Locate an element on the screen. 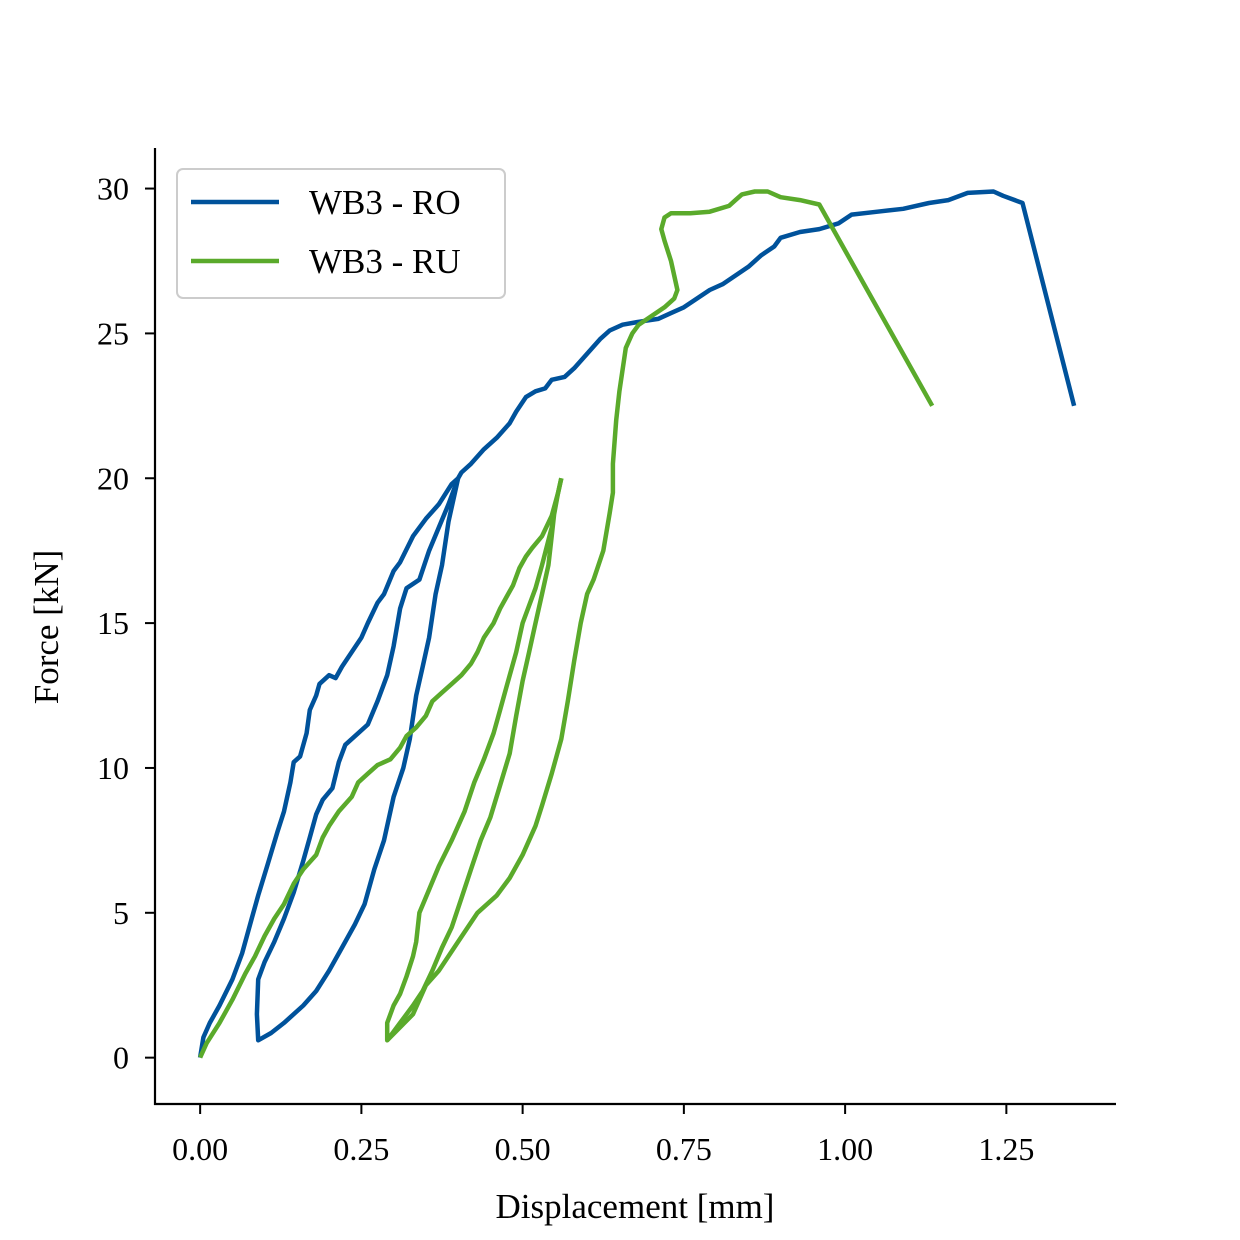 The width and height of the screenshot is (1240, 1240). x-ticks: 0.00 0.25 0.50 0.75 1.00 1.25 is located at coordinates (603, 1135).